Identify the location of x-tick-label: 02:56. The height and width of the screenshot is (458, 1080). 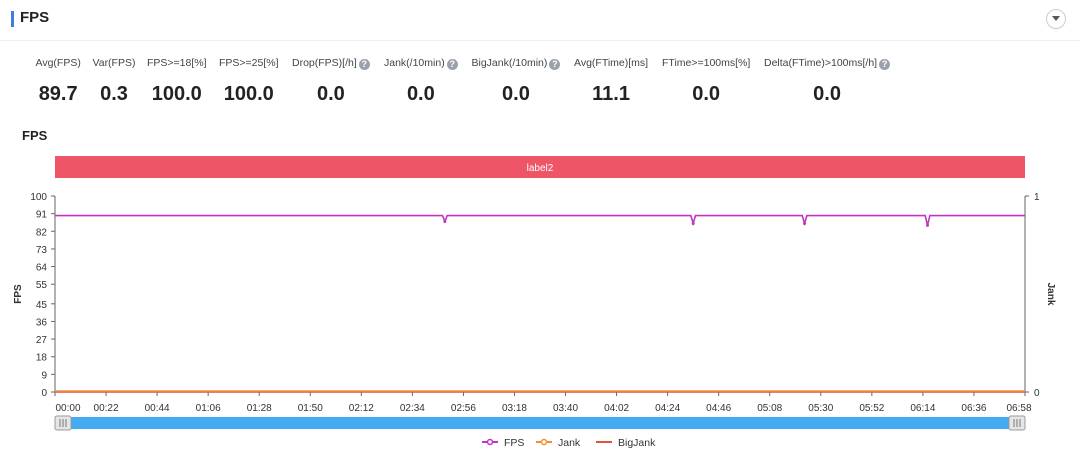
(463, 408).